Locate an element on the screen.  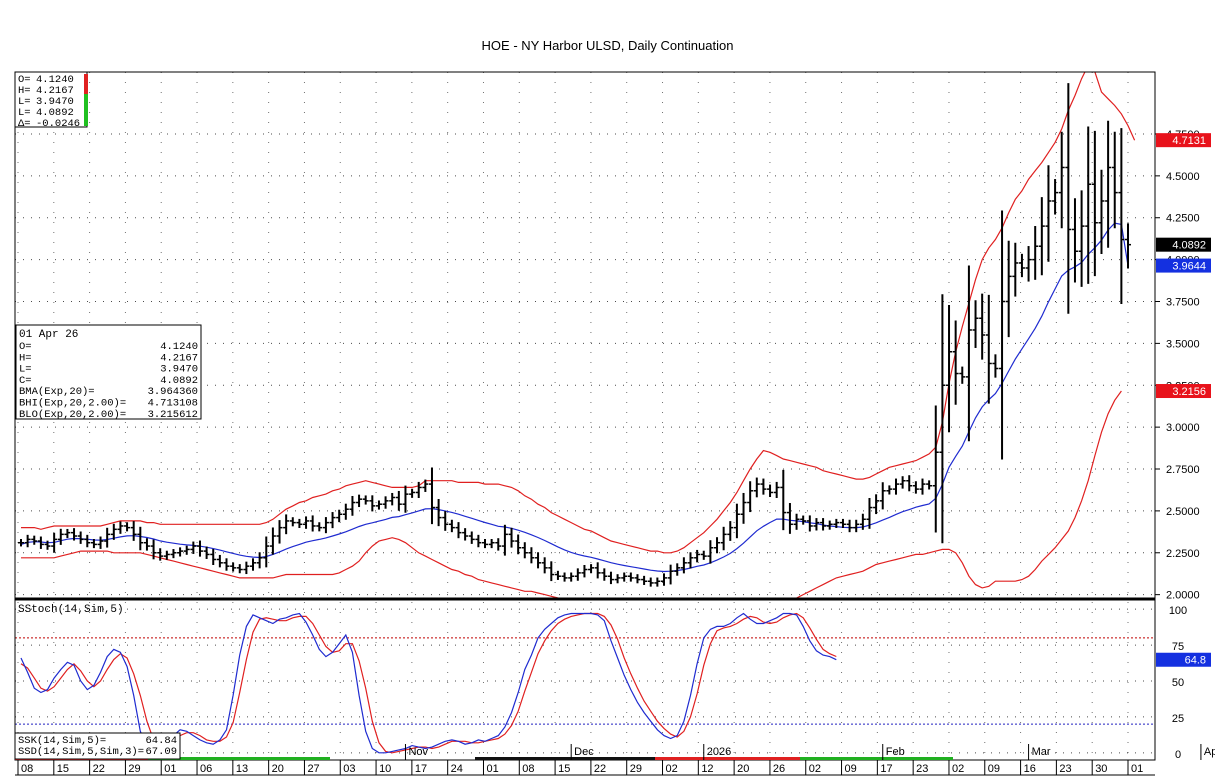
month-label: 2026 is located at coordinates (719, 752).